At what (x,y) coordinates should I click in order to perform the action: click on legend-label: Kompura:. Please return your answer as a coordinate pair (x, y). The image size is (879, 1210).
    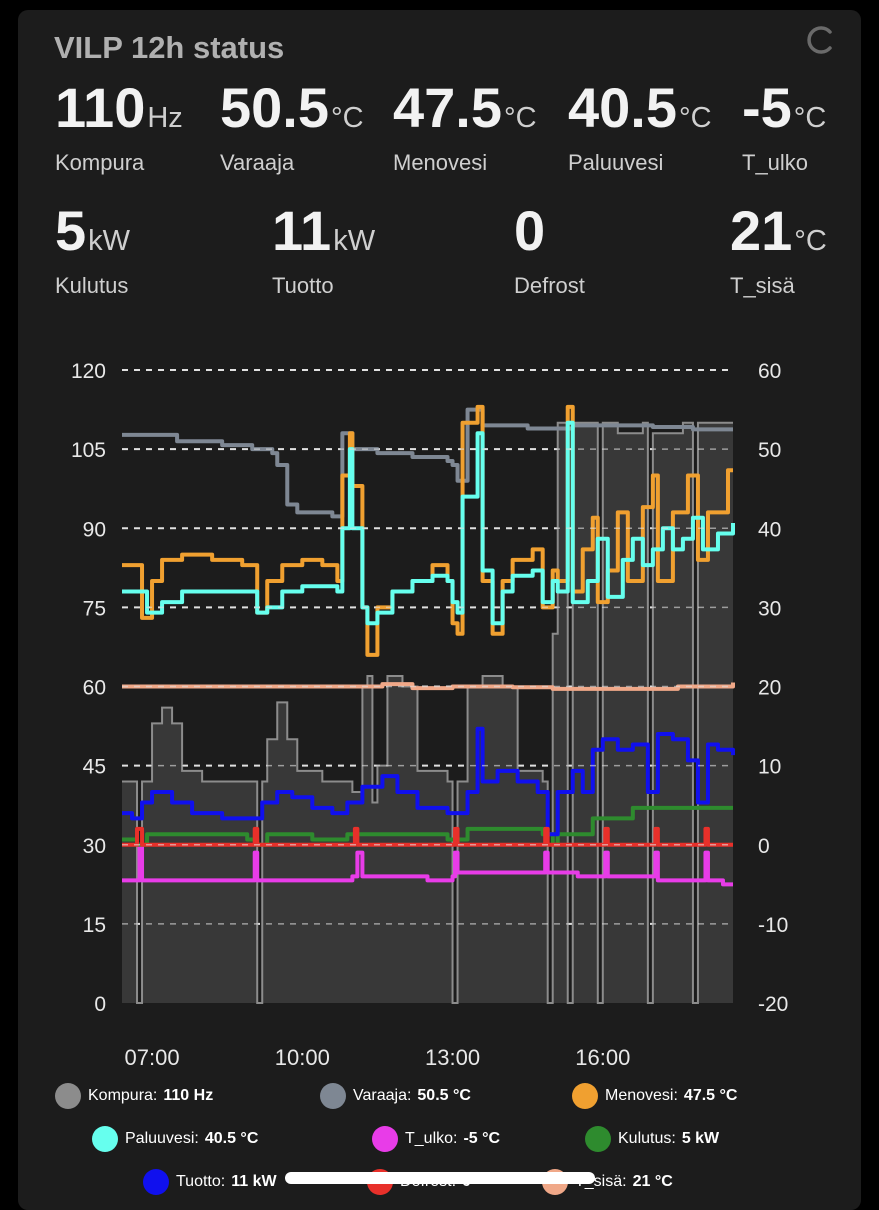
    Looking at the image, I should click on (123, 1095).